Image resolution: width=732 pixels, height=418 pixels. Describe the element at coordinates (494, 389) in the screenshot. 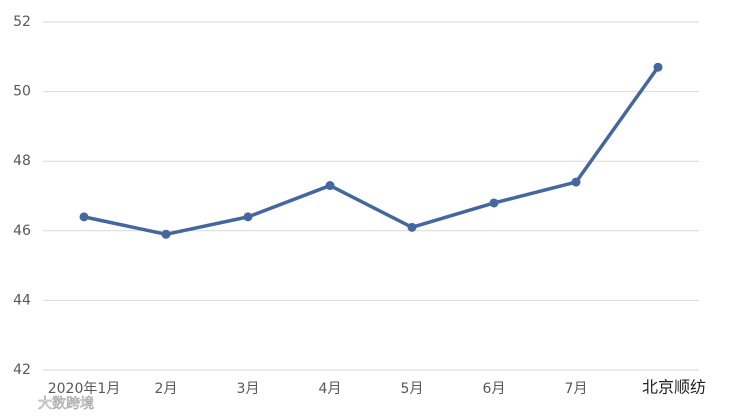

I see `x-tick-label: 6月` at that location.